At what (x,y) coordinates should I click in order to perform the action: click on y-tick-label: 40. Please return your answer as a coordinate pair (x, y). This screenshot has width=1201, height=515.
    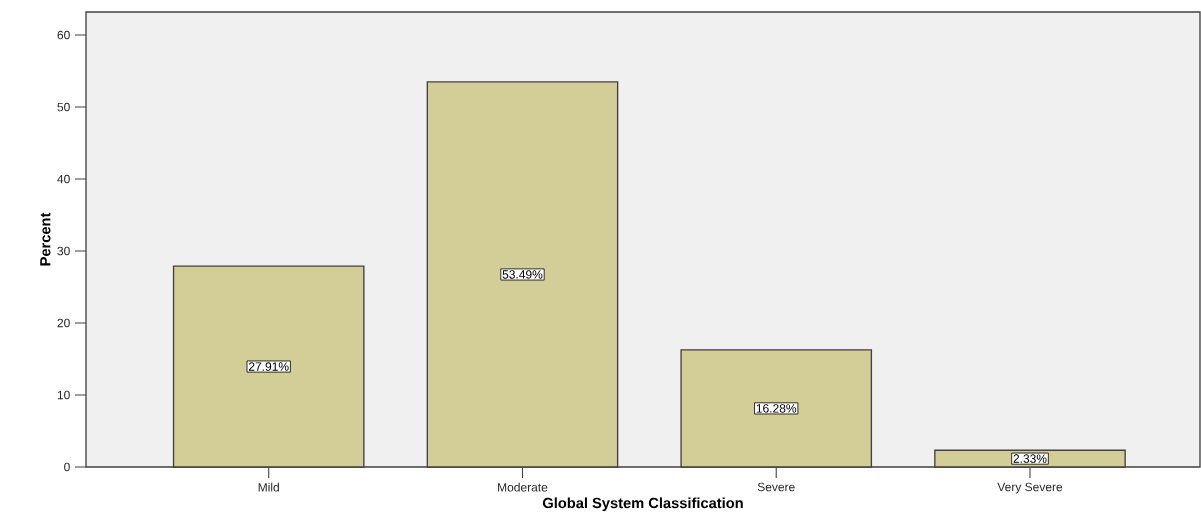
    Looking at the image, I should click on (63, 179).